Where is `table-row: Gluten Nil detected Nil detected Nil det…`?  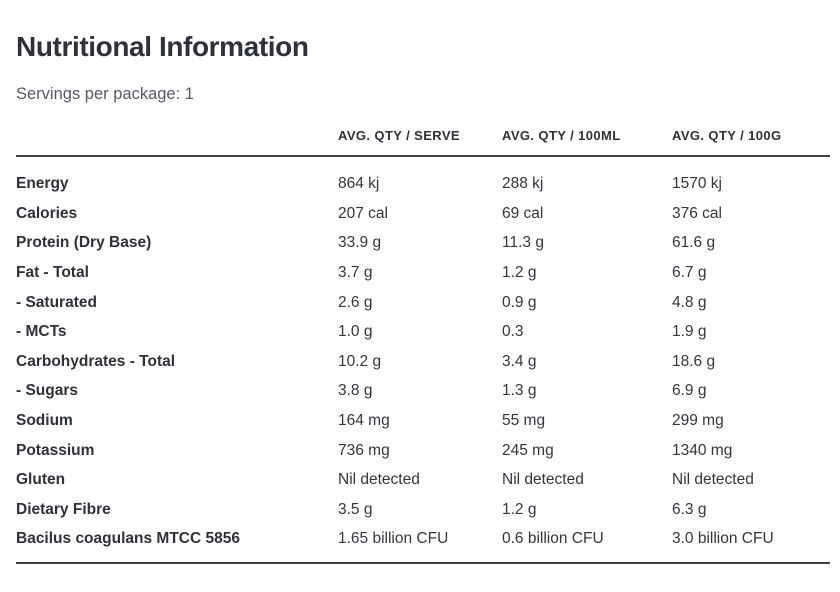
table-row: Gluten Nil detected Nil detected Nil det… is located at coordinates (423, 480).